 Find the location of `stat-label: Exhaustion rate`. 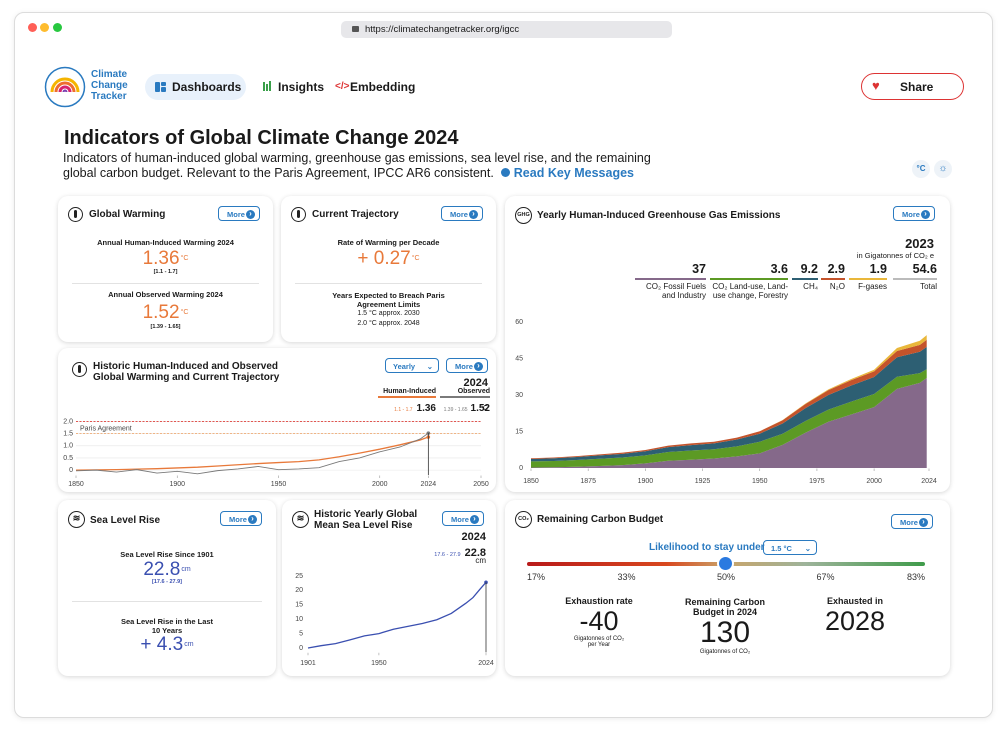

stat-label: Exhaustion rate is located at coordinates (599, 601).